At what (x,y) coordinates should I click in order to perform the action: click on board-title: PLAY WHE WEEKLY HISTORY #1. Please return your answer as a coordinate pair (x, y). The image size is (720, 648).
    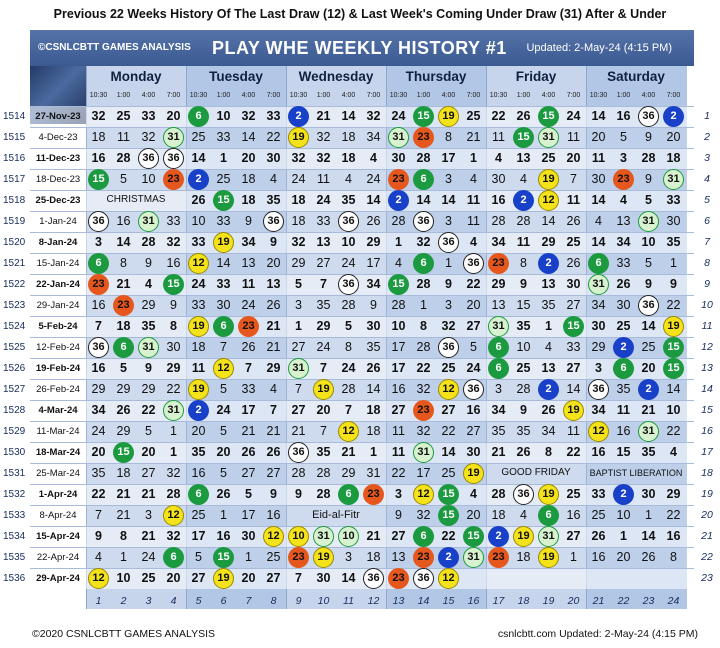
    Looking at the image, I should click on (359, 48).